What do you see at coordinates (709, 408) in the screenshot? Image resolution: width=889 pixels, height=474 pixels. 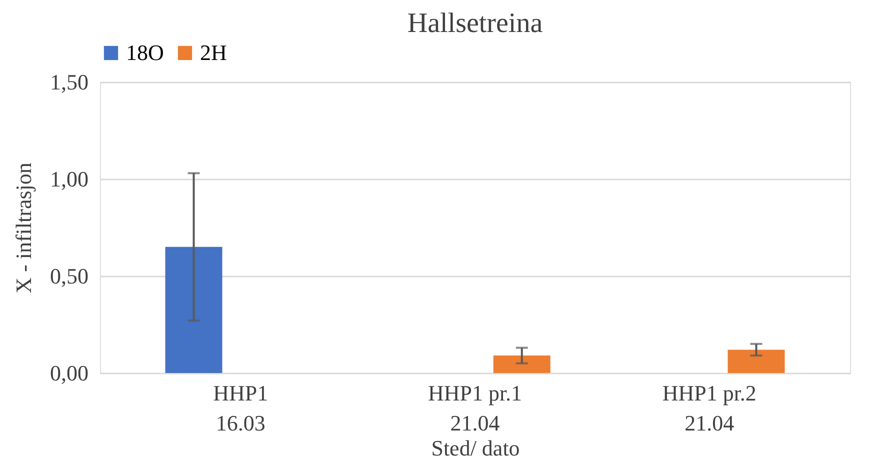 I see `x-tick-label: HHP1 pr.2 21.04` at bounding box center [709, 408].